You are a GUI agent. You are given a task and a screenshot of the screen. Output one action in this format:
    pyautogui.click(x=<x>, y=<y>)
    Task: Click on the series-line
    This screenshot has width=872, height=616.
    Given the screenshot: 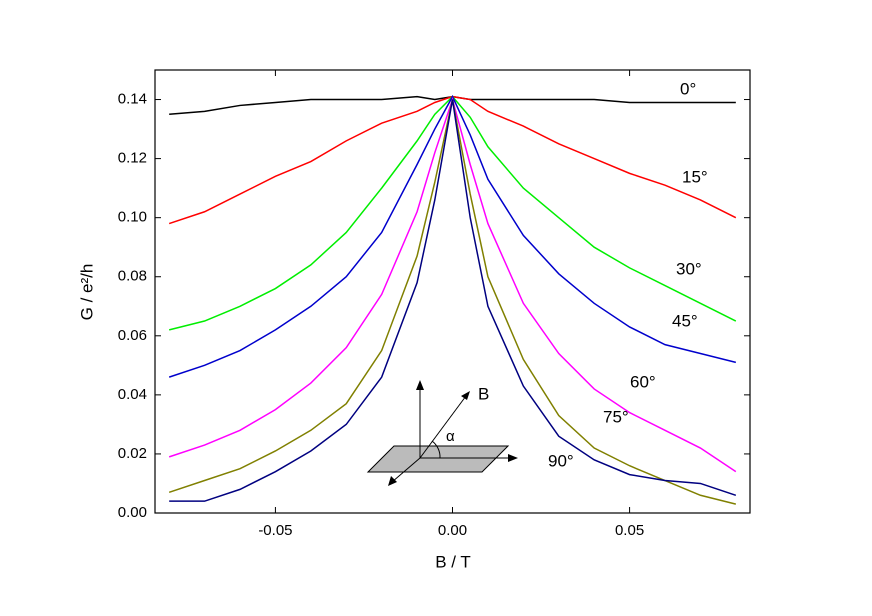 What is the action you would take?
    pyautogui.click(x=452, y=160)
    